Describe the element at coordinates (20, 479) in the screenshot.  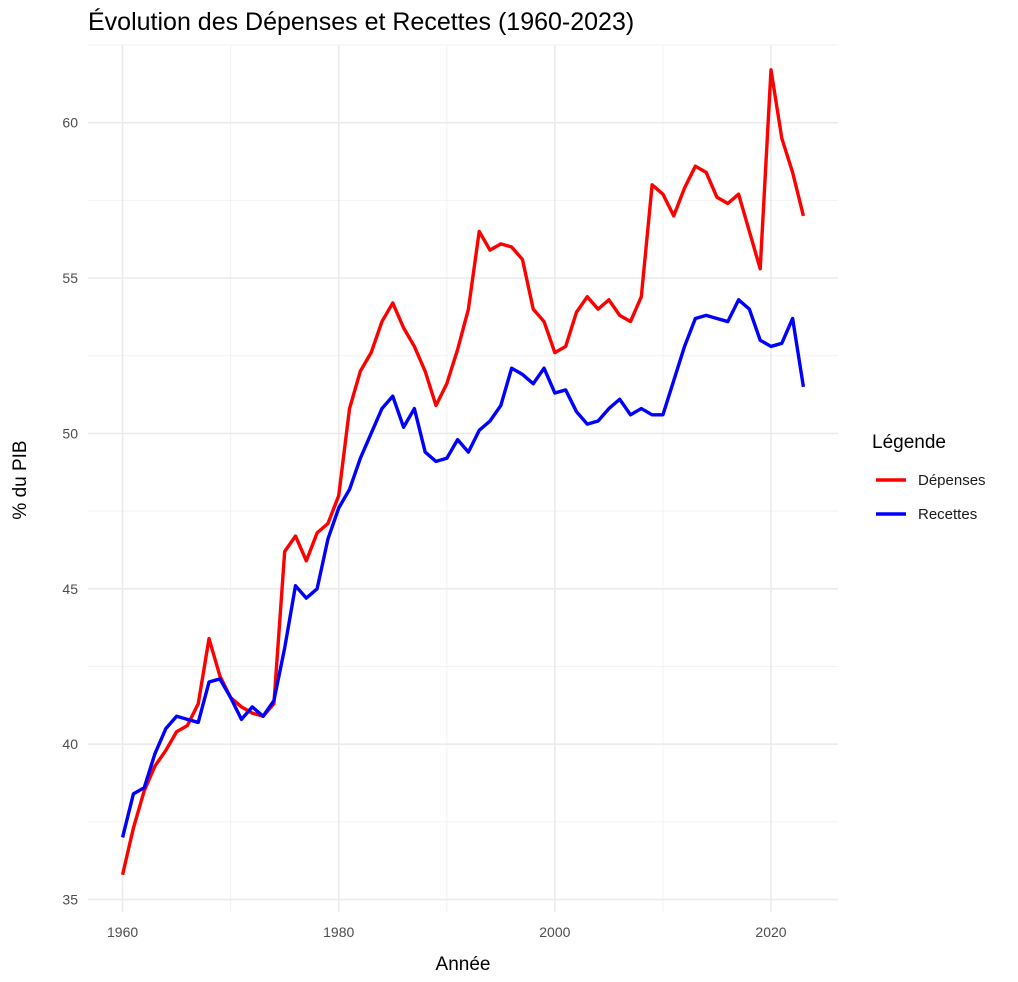
I see `y-axis-title: % du PIB` at that location.